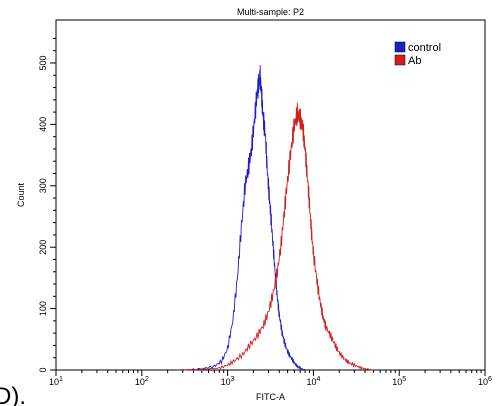 The height and width of the screenshot is (406, 499). What do you see at coordinates (43, 369) in the screenshot?
I see `y-tick-label: 0` at bounding box center [43, 369].